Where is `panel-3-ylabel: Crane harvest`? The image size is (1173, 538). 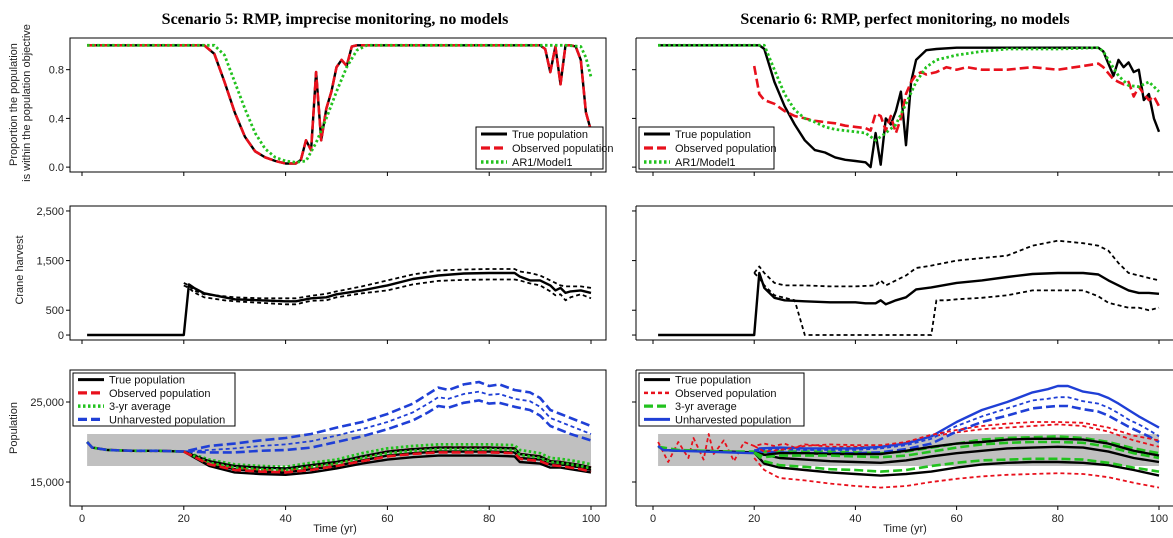 panel-3-ylabel: Crane harvest is located at coordinates (20, 269).